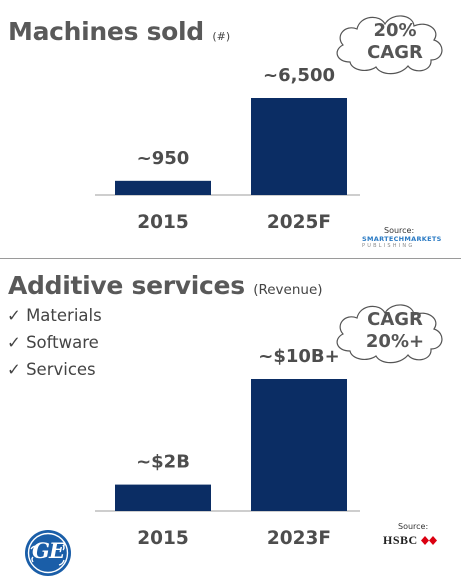 The height and width of the screenshot is (584, 461). Describe the element at coordinates (53, 342) in the screenshot. I see `checklist-item-software: ✓ Software` at that location.